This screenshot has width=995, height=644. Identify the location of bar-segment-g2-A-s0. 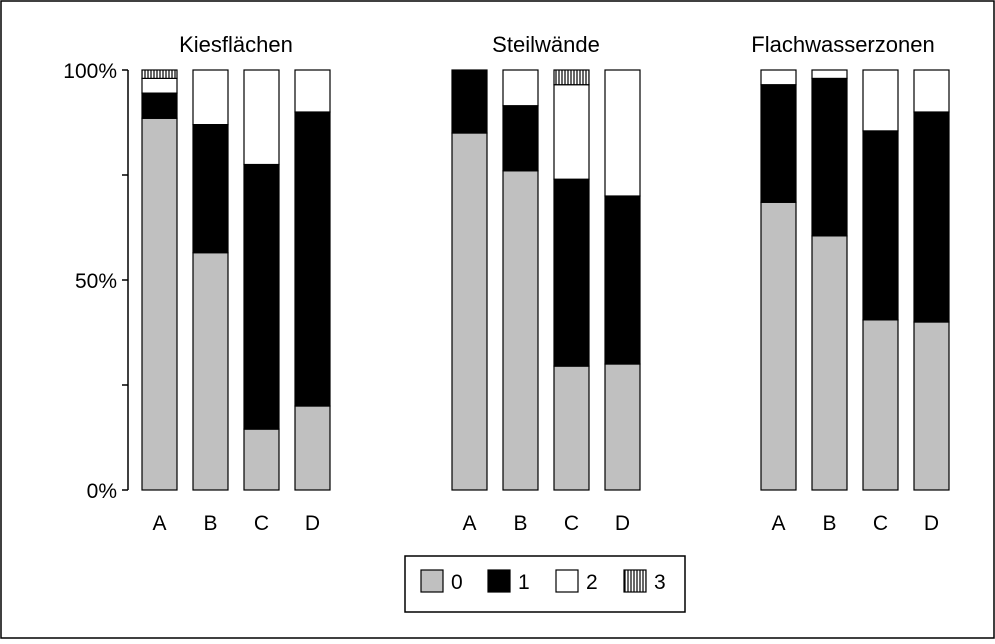
(778, 346).